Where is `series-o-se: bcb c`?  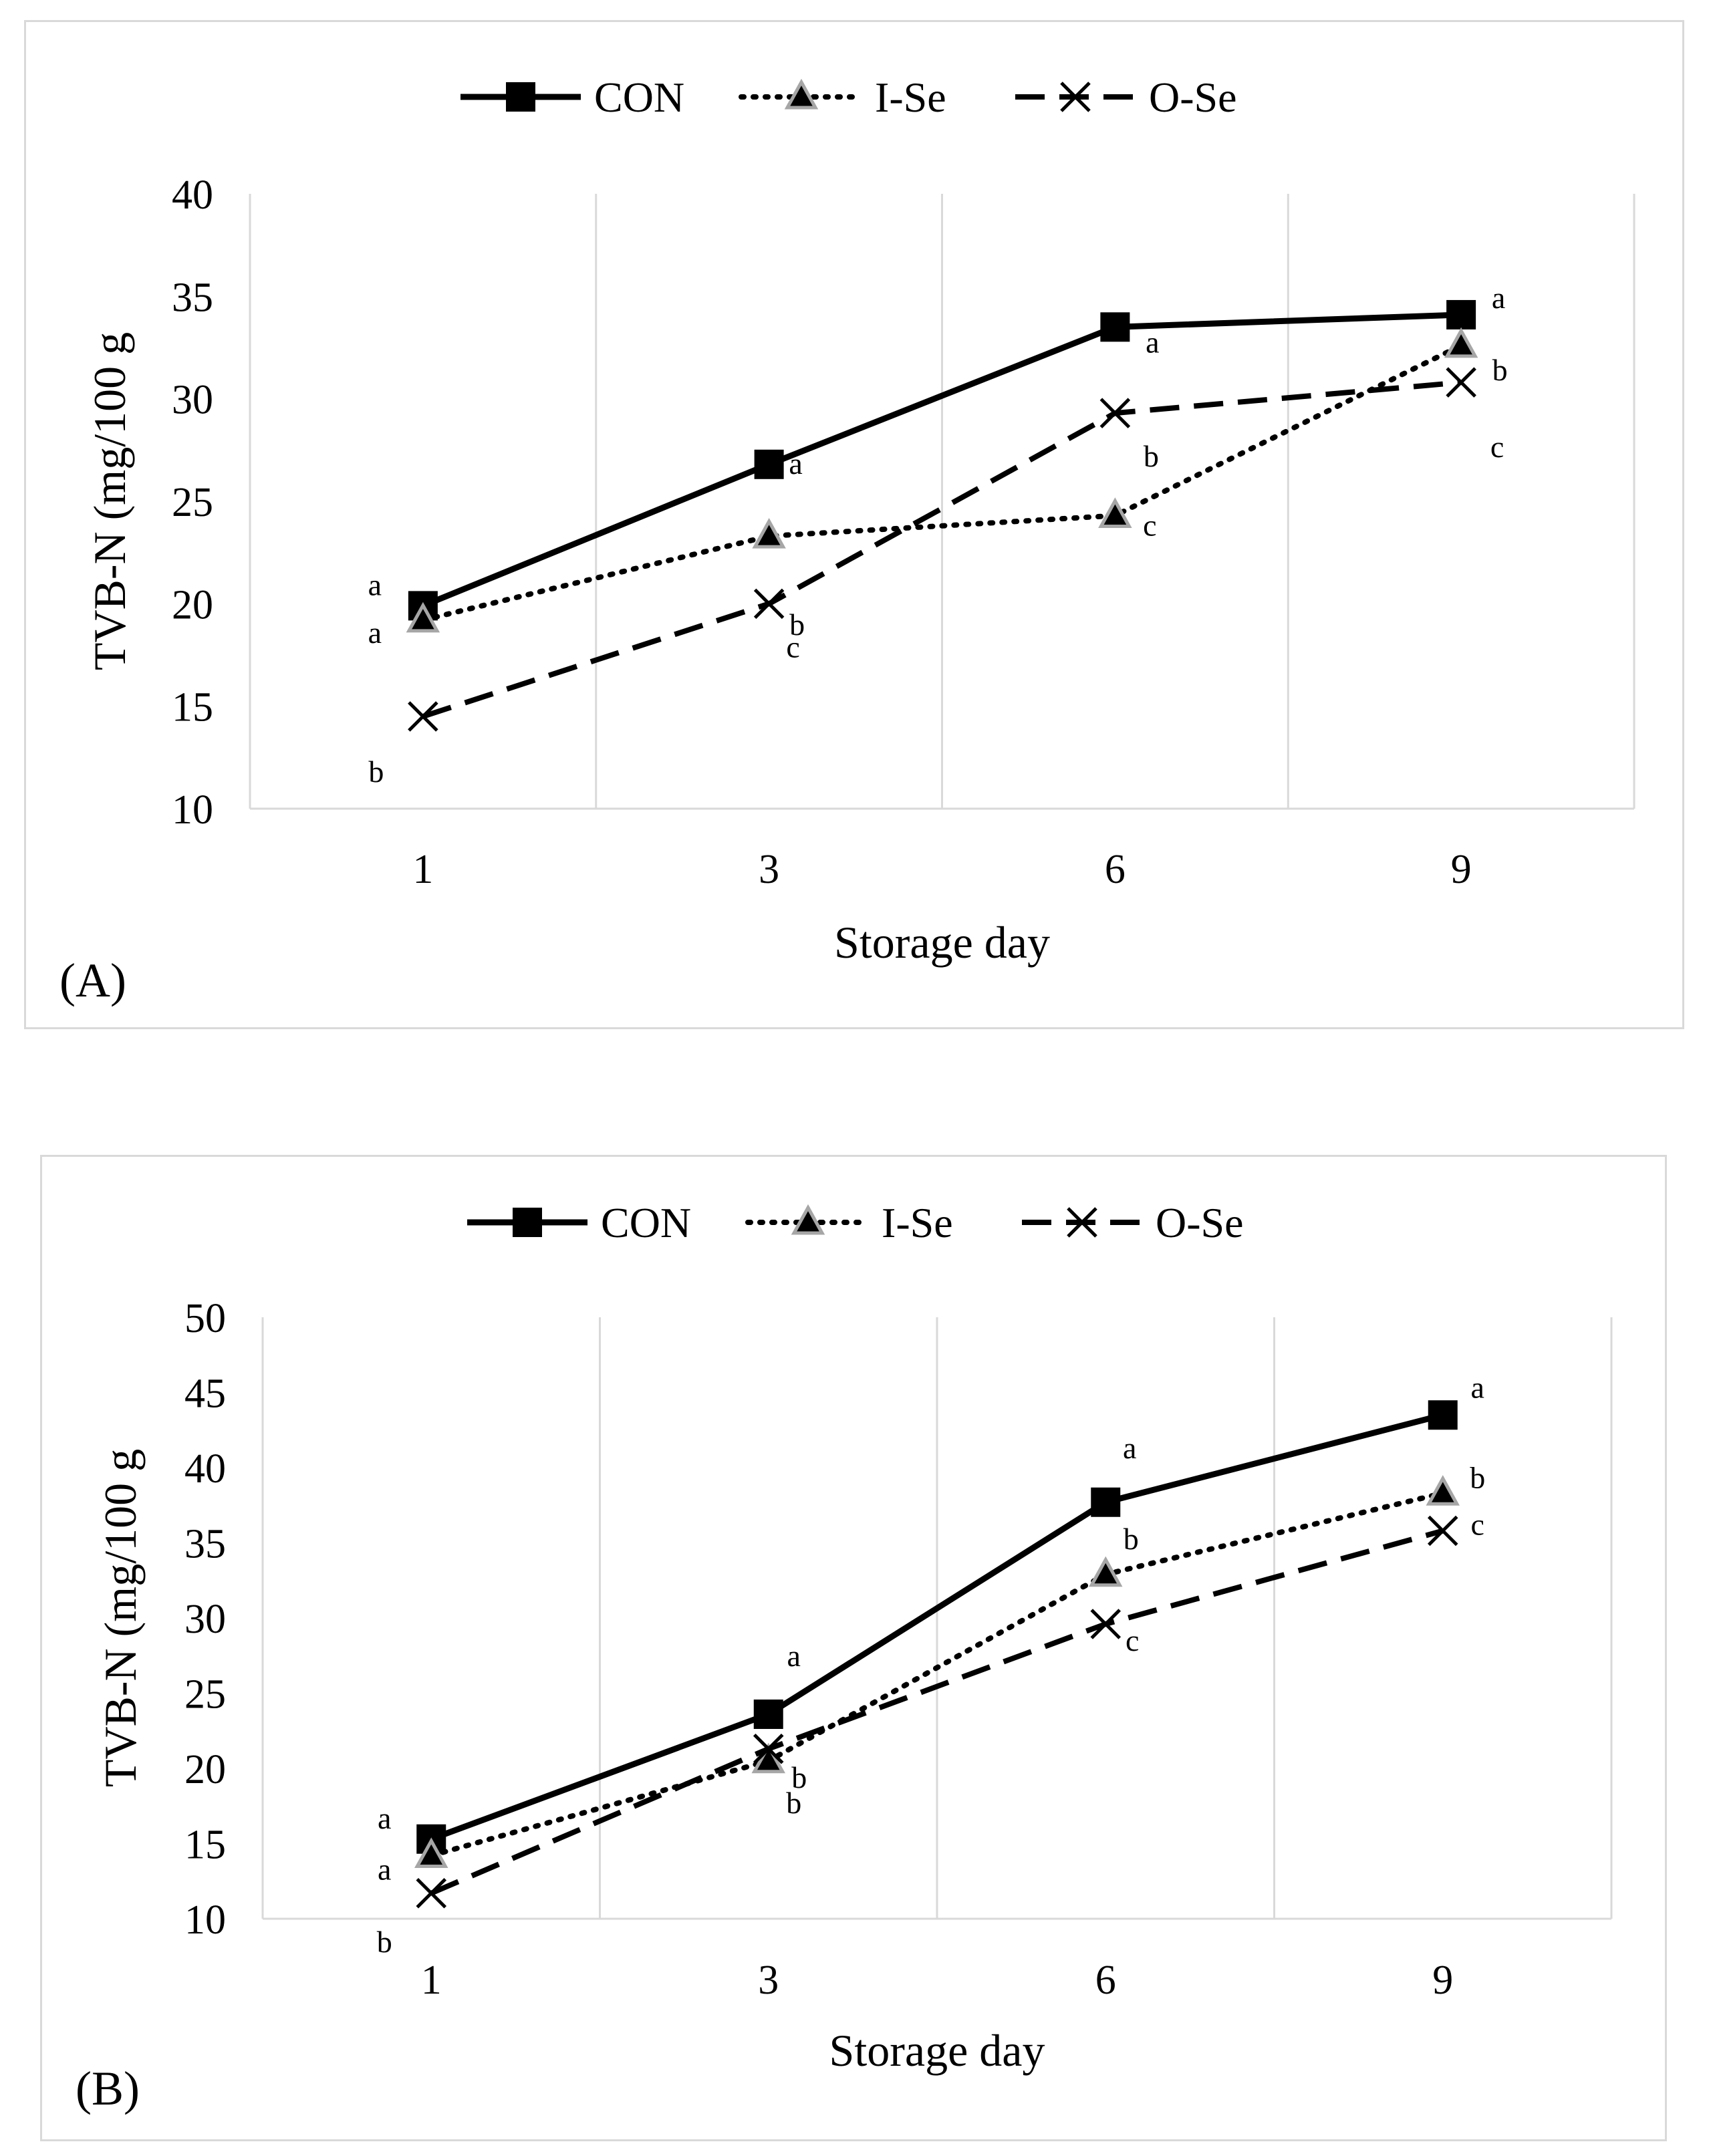
series-o-se: bcb c is located at coordinates (936, 578).